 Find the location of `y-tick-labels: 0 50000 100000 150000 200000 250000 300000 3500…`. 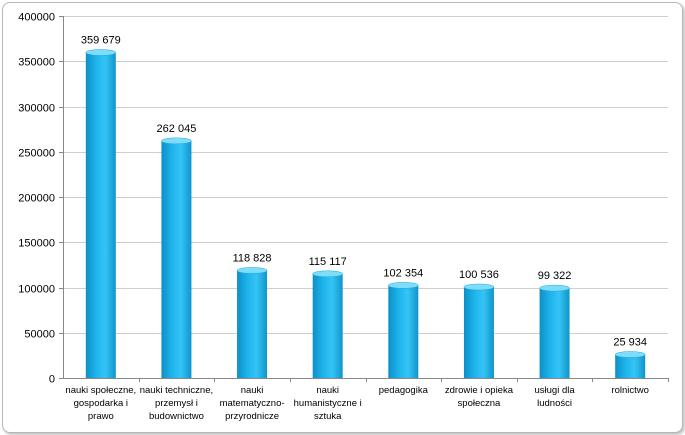

y-tick-labels: 0 50000 100000 150000 200000 250000 300000 3500… is located at coordinates (36, 199).